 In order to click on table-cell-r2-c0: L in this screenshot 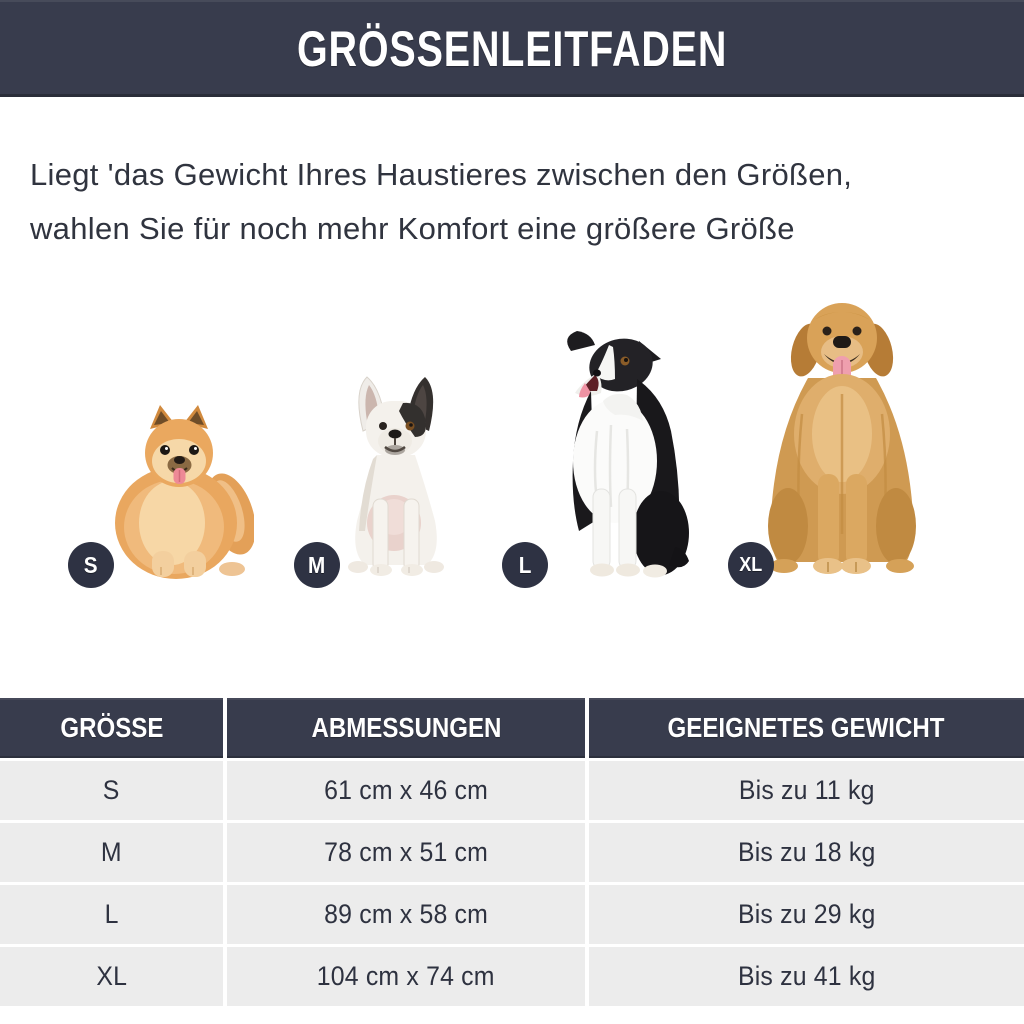, I will do `click(111, 914)`.